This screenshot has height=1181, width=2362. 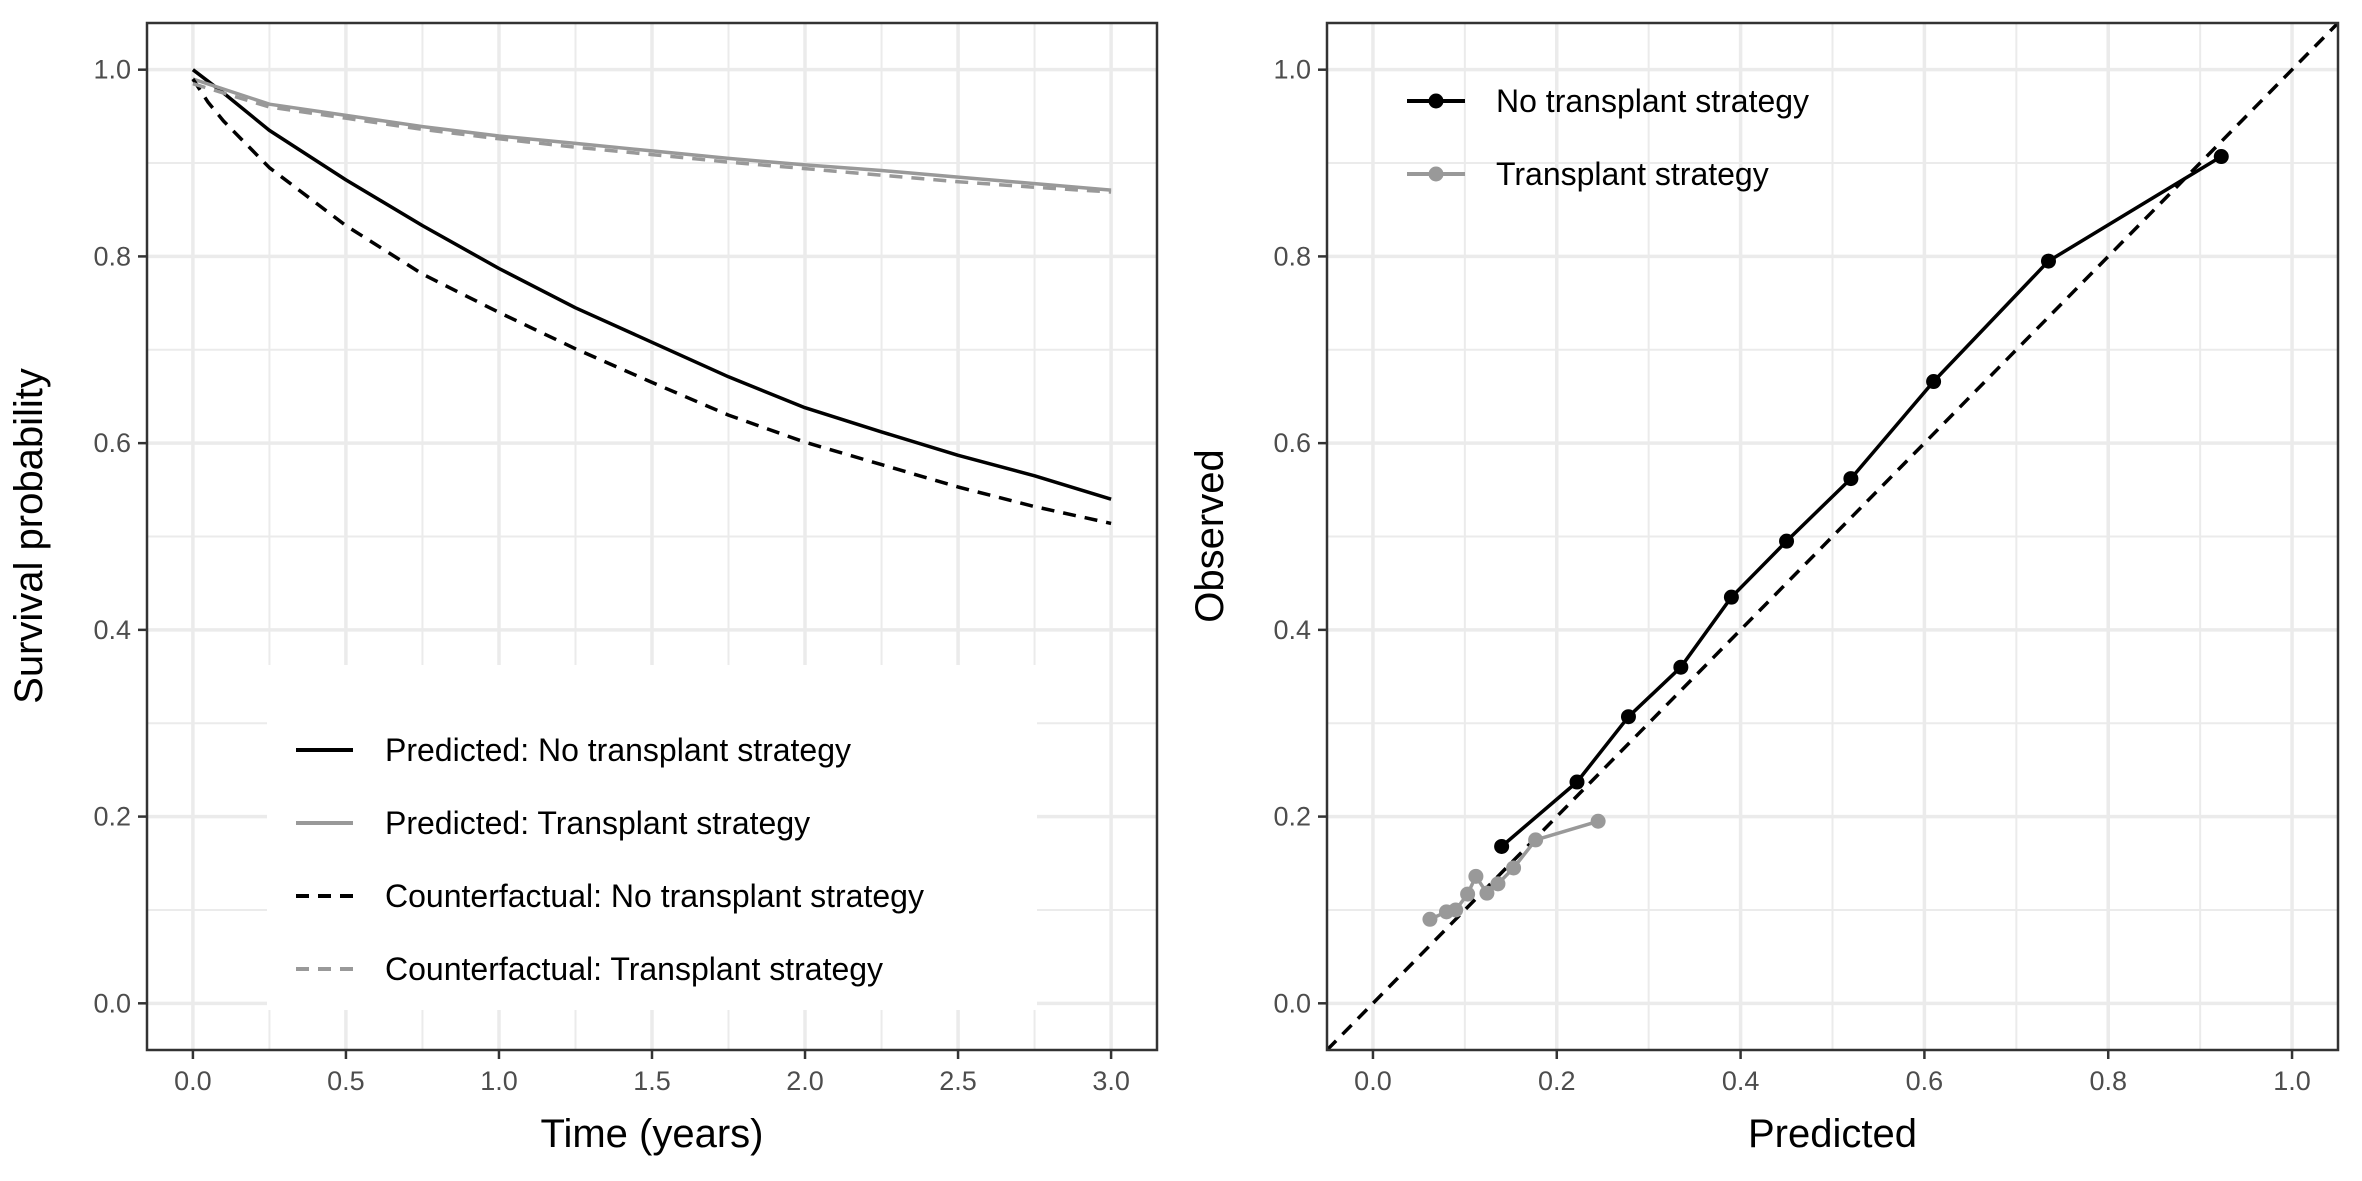 What do you see at coordinates (29, 536) in the screenshot?
I see `y-axis-title: Survival probability` at bounding box center [29, 536].